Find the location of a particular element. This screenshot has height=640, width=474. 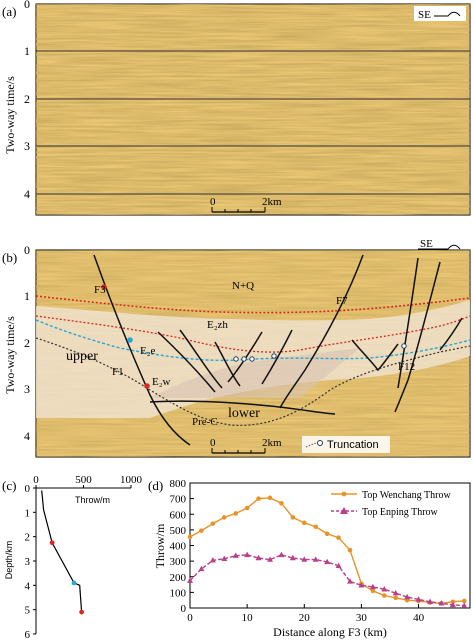

throw-depth-line is located at coordinates (62, 551).